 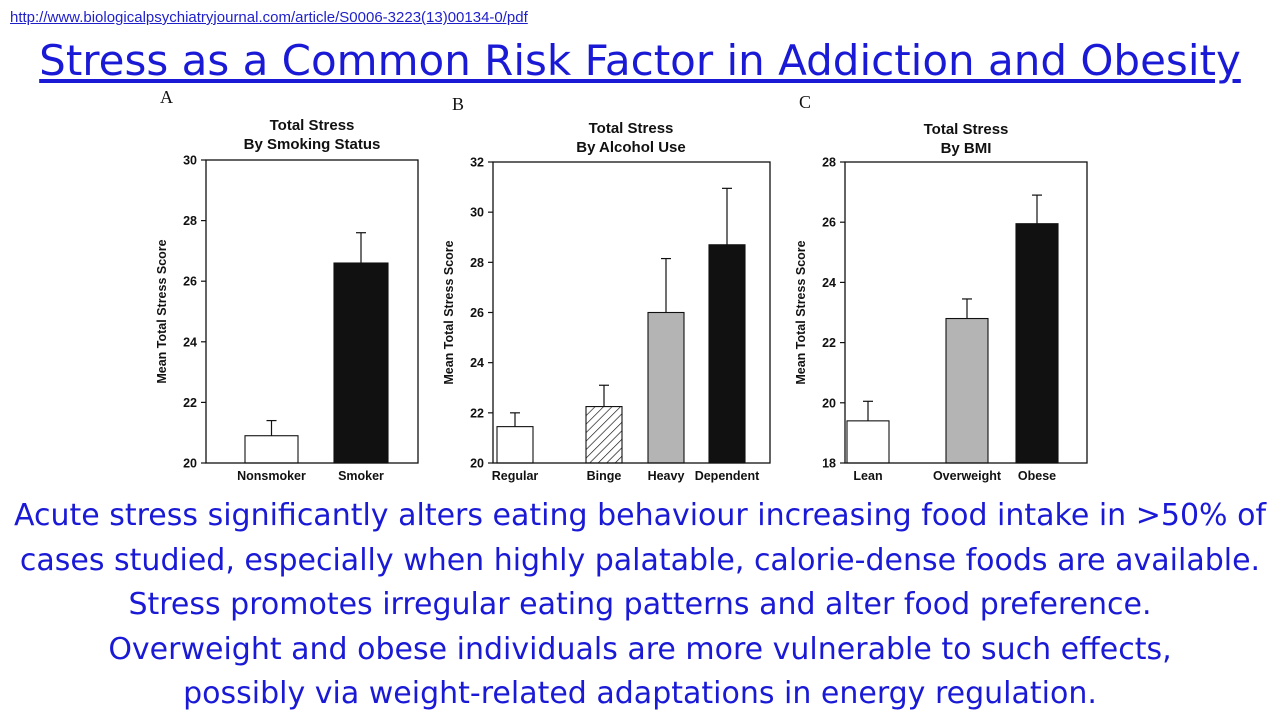 What do you see at coordinates (631, 128) in the screenshot?
I see `chart-b-title-line-1: Total Stress` at bounding box center [631, 128].